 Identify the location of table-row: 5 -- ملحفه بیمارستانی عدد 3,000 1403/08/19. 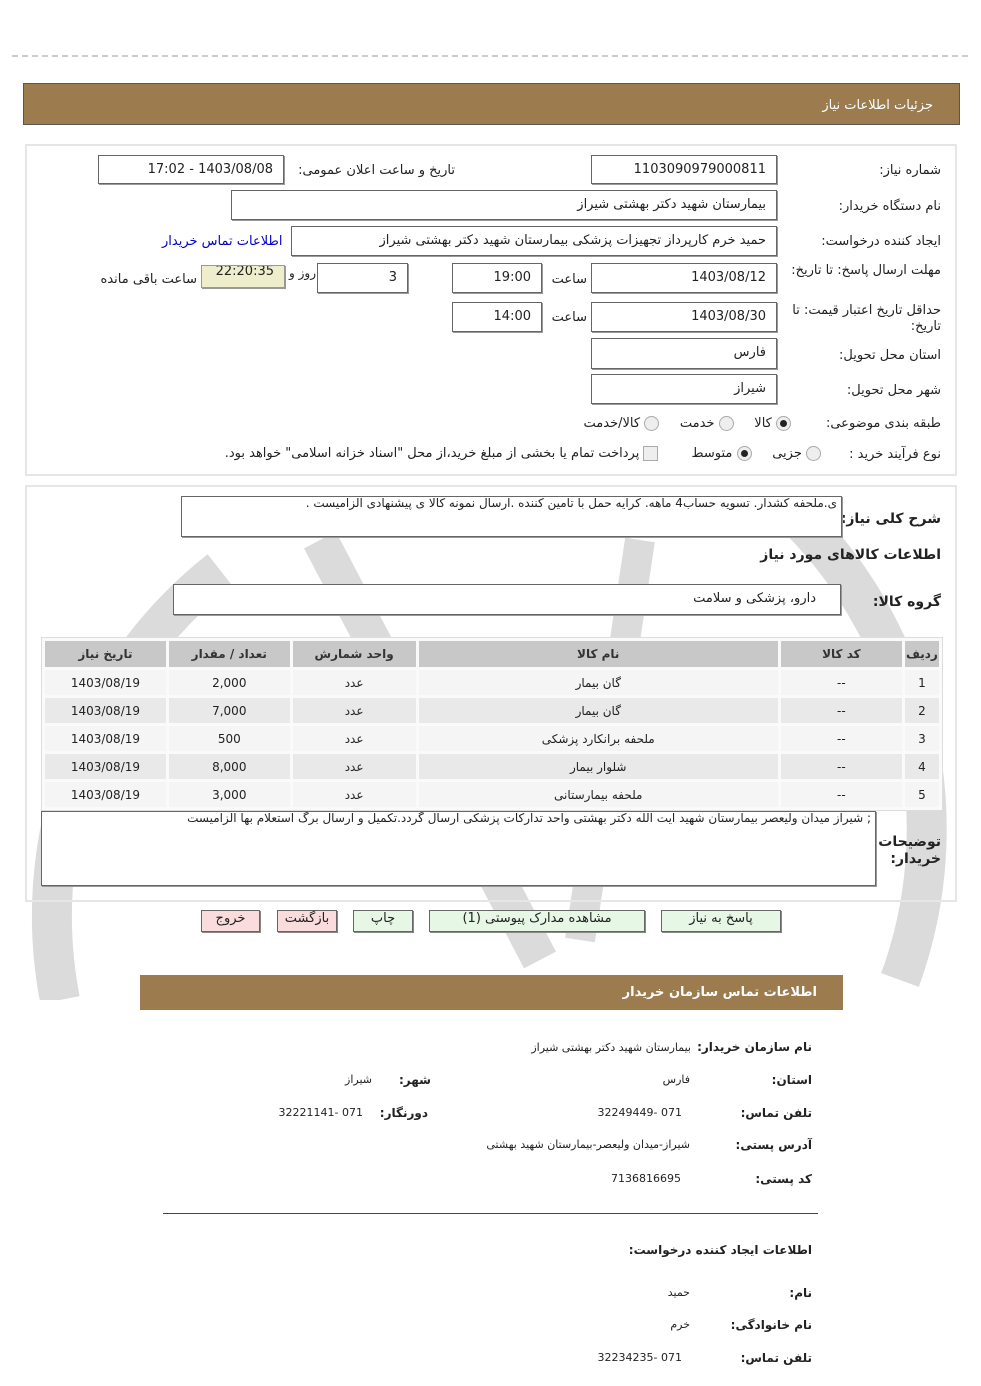
(492, 794).